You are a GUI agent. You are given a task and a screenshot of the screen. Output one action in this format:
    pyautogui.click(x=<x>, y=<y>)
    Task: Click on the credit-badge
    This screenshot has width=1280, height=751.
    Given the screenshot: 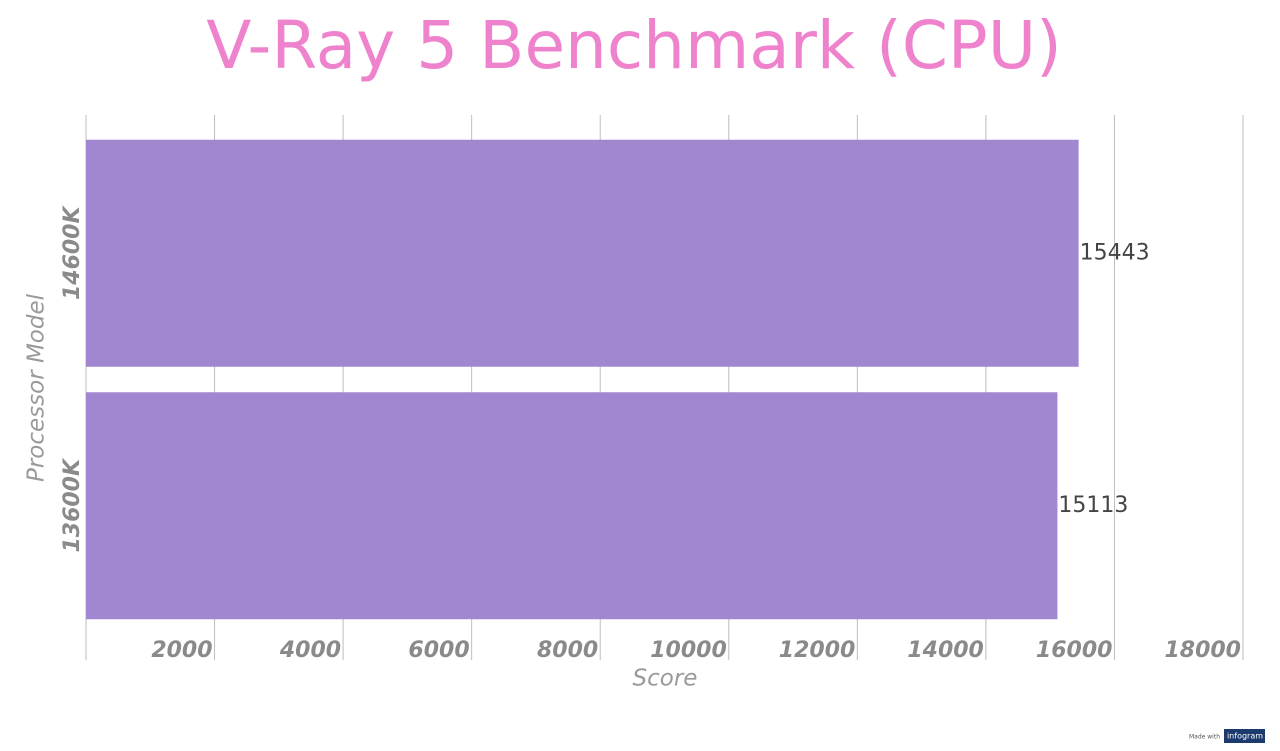 What is the action you would take?
    pyautogui.click(x=1244, y=736)
    